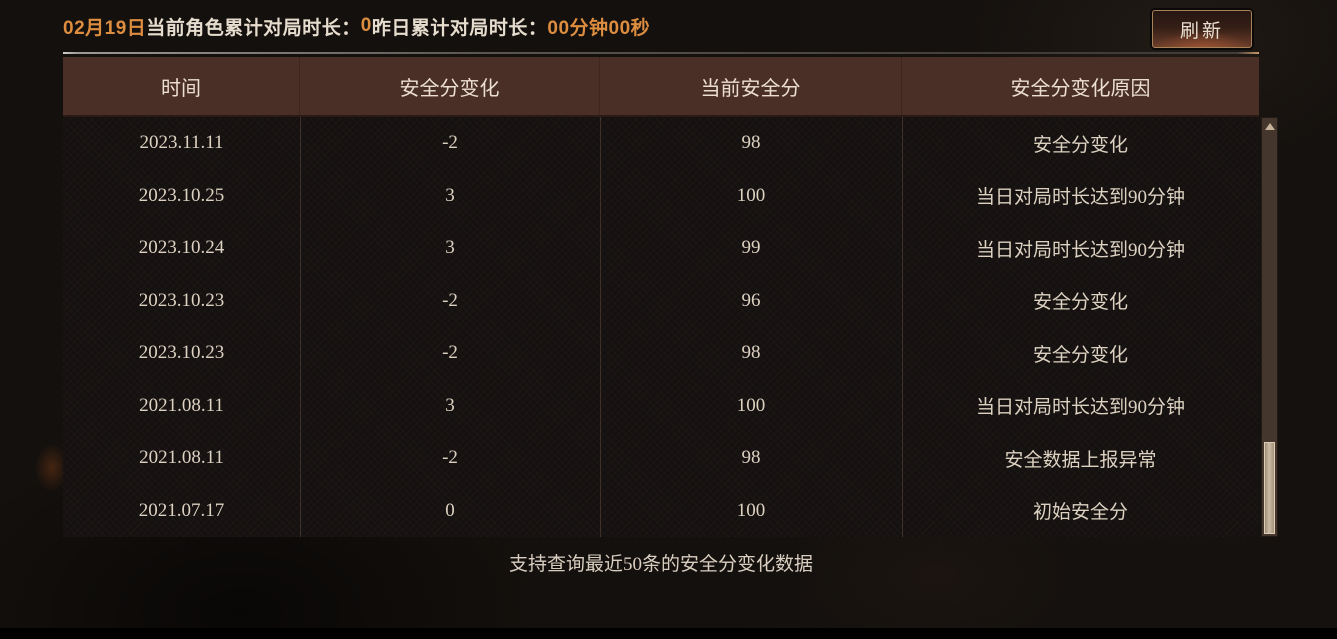  I want to click on cell-current-score: 96, so click(751, 300).